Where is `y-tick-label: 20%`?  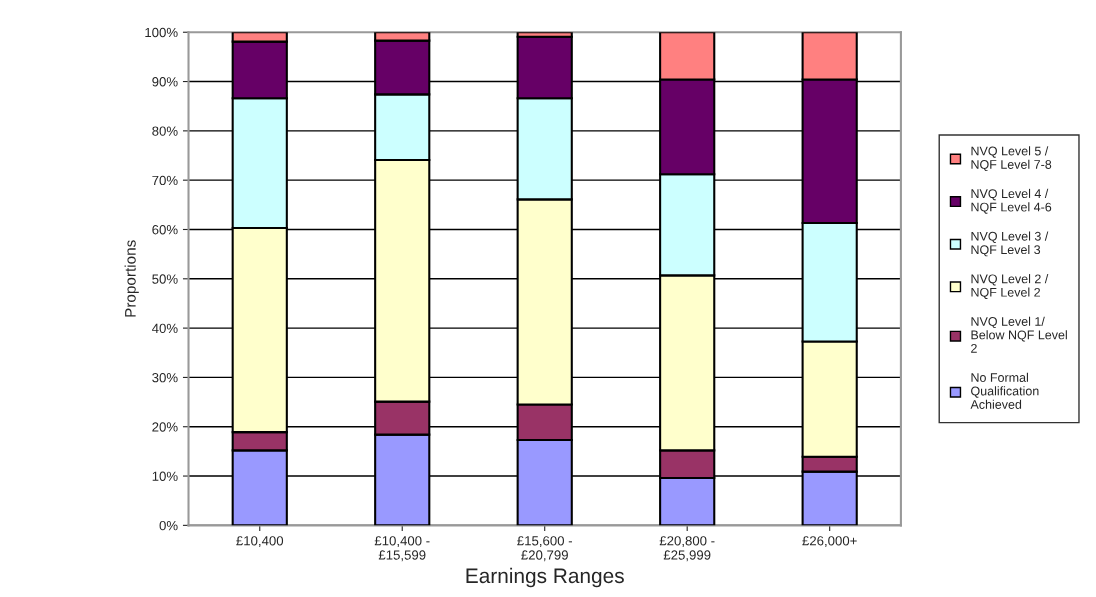
y-tick-label: 20% is located at coordinates (165, 427).